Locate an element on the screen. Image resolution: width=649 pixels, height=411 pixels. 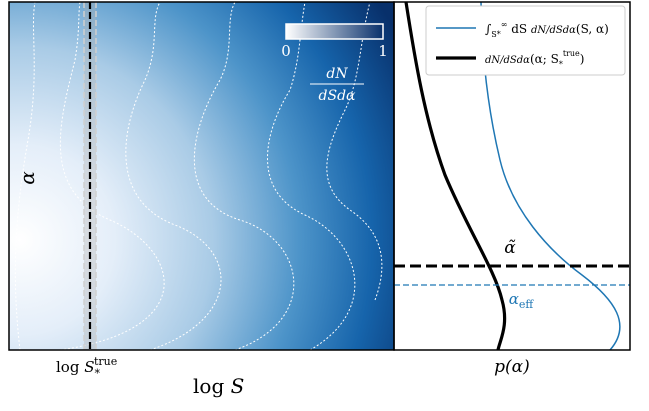
hline-label-alpha-eff: αeff is located at coordinates (522, 300).